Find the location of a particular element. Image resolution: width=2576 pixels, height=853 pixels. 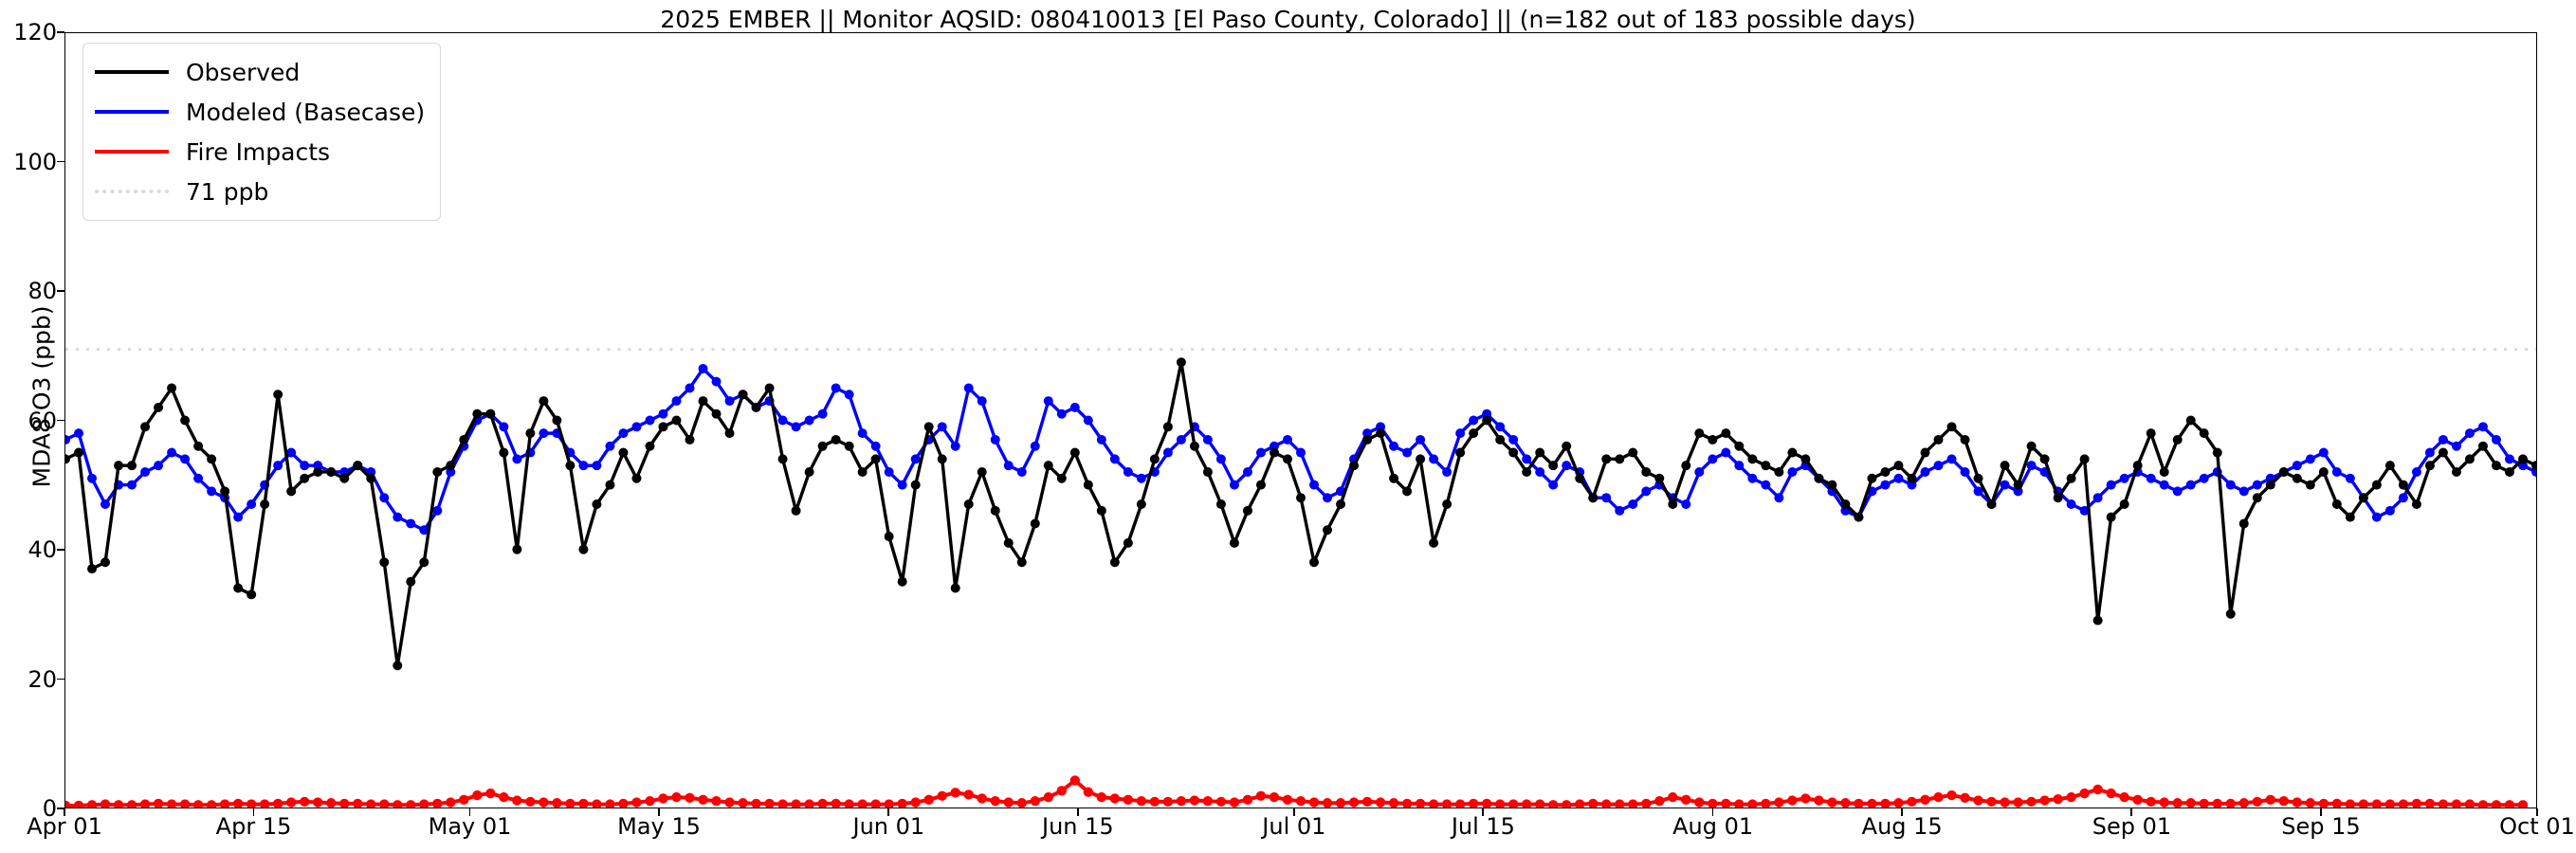

x-tick-label: Sep 15 is located at coordinates (2321, 826).